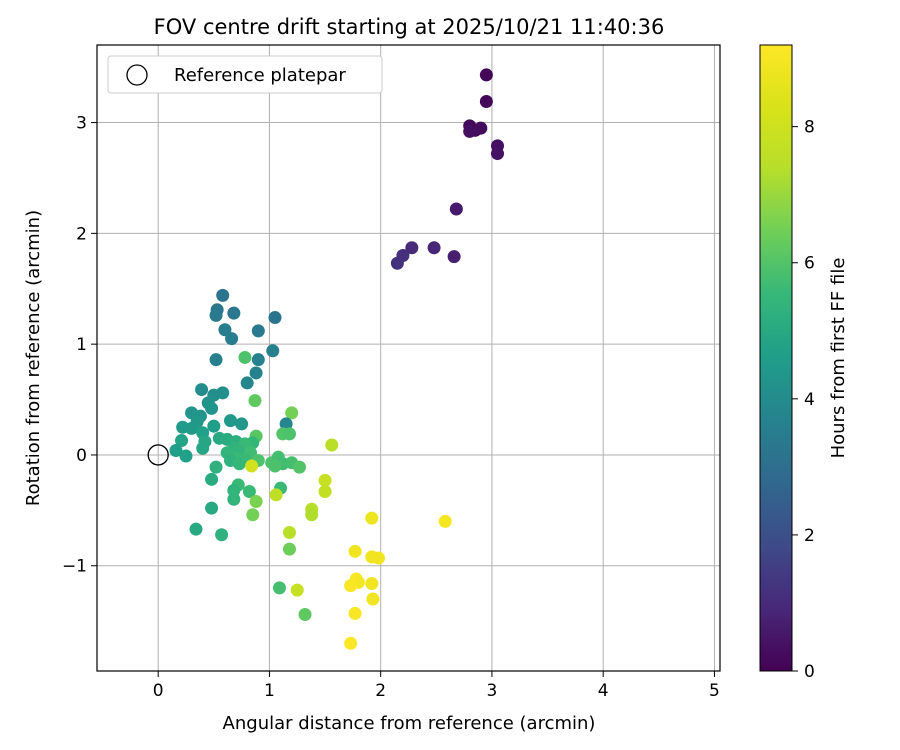 This screenshot has width=900, height=750. I want to click on colorbar-gradient, so click(776, 358).